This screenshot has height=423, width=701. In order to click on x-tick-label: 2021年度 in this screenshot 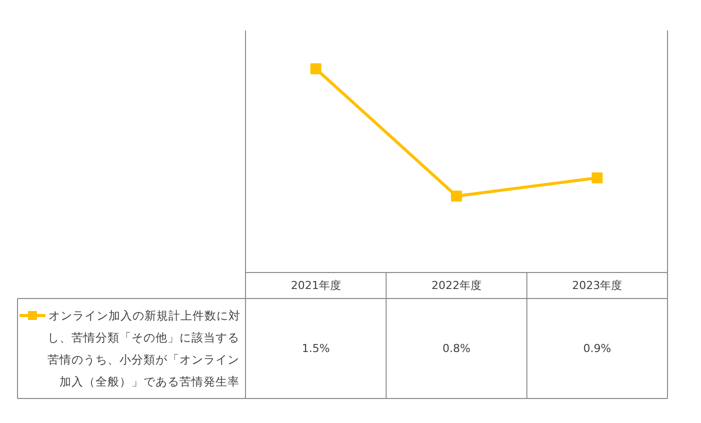, I will do `click(315, 285)`.